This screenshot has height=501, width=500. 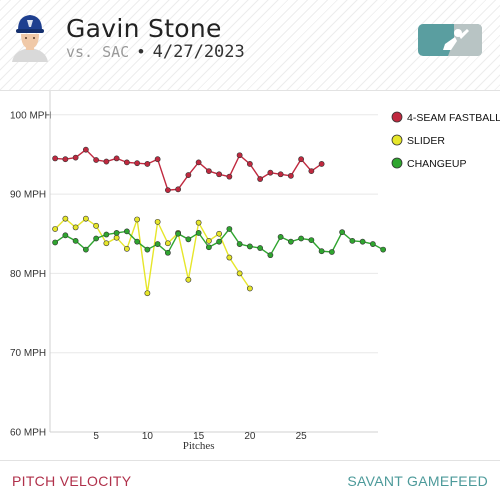 What do you see at coordinates (302, 436) in the screenshot?
I see `x-tick-label: 25` at bounding box center [302, 436].